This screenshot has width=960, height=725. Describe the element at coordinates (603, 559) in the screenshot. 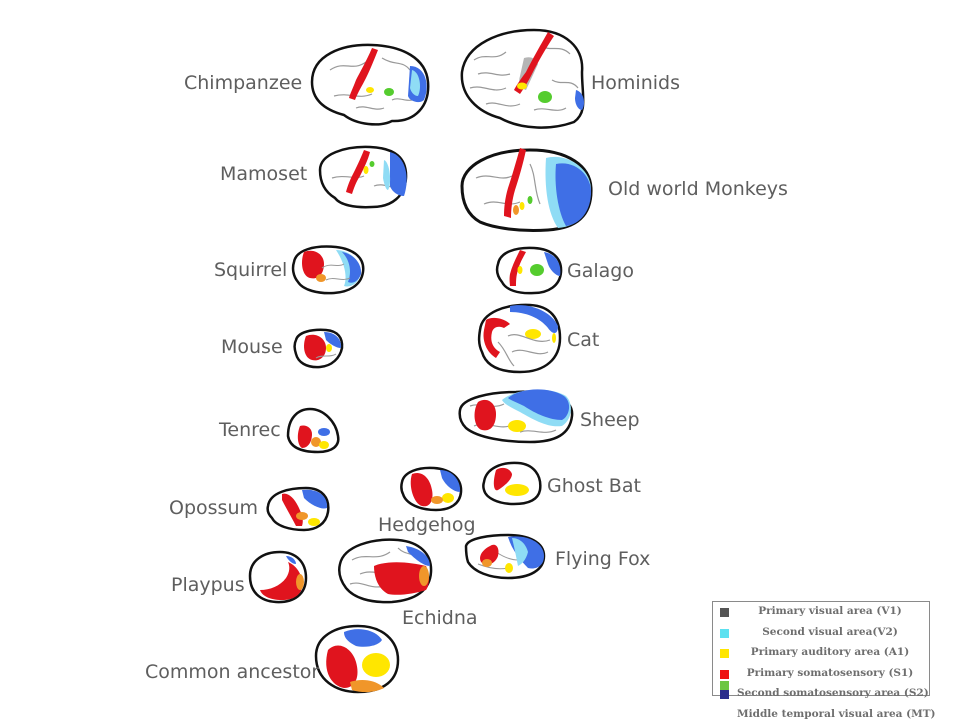

I see `label-flying-fox: Flying Fox` at that location.